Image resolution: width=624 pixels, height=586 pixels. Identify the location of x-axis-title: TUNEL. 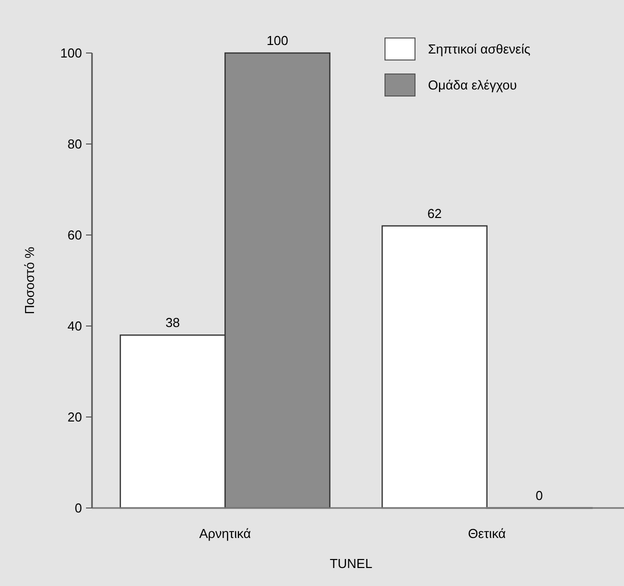
(351, 563).